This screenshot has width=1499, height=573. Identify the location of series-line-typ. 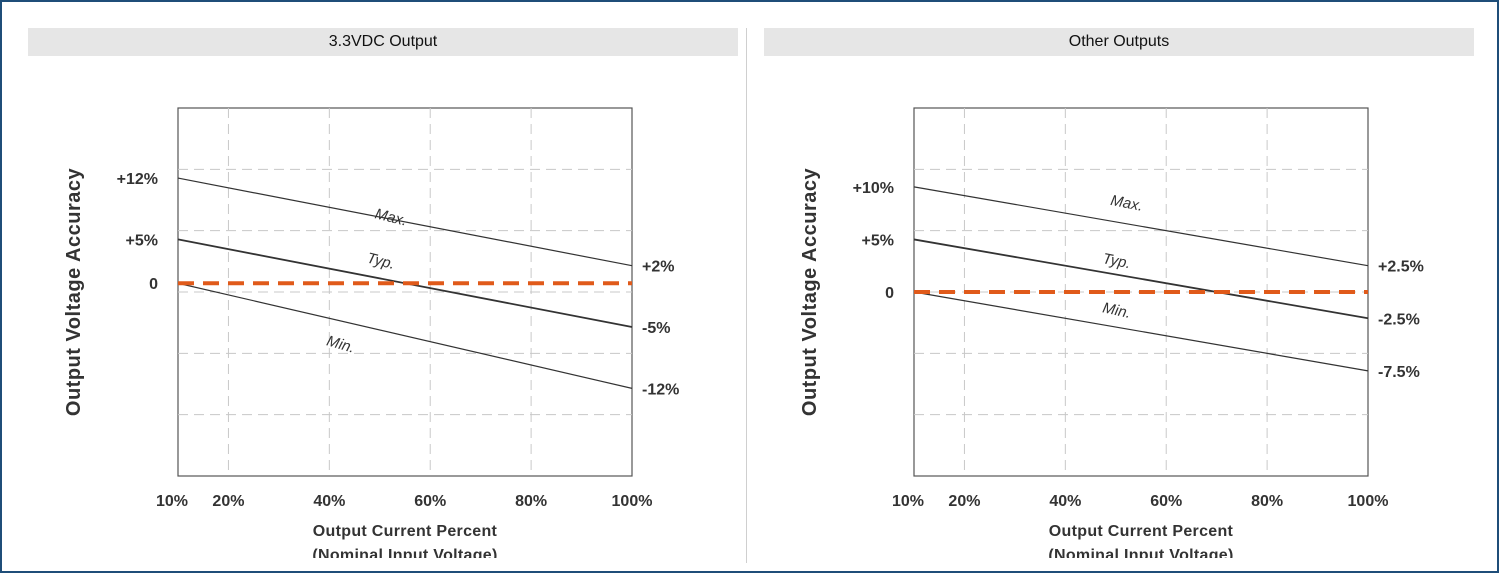
(1141, 279).